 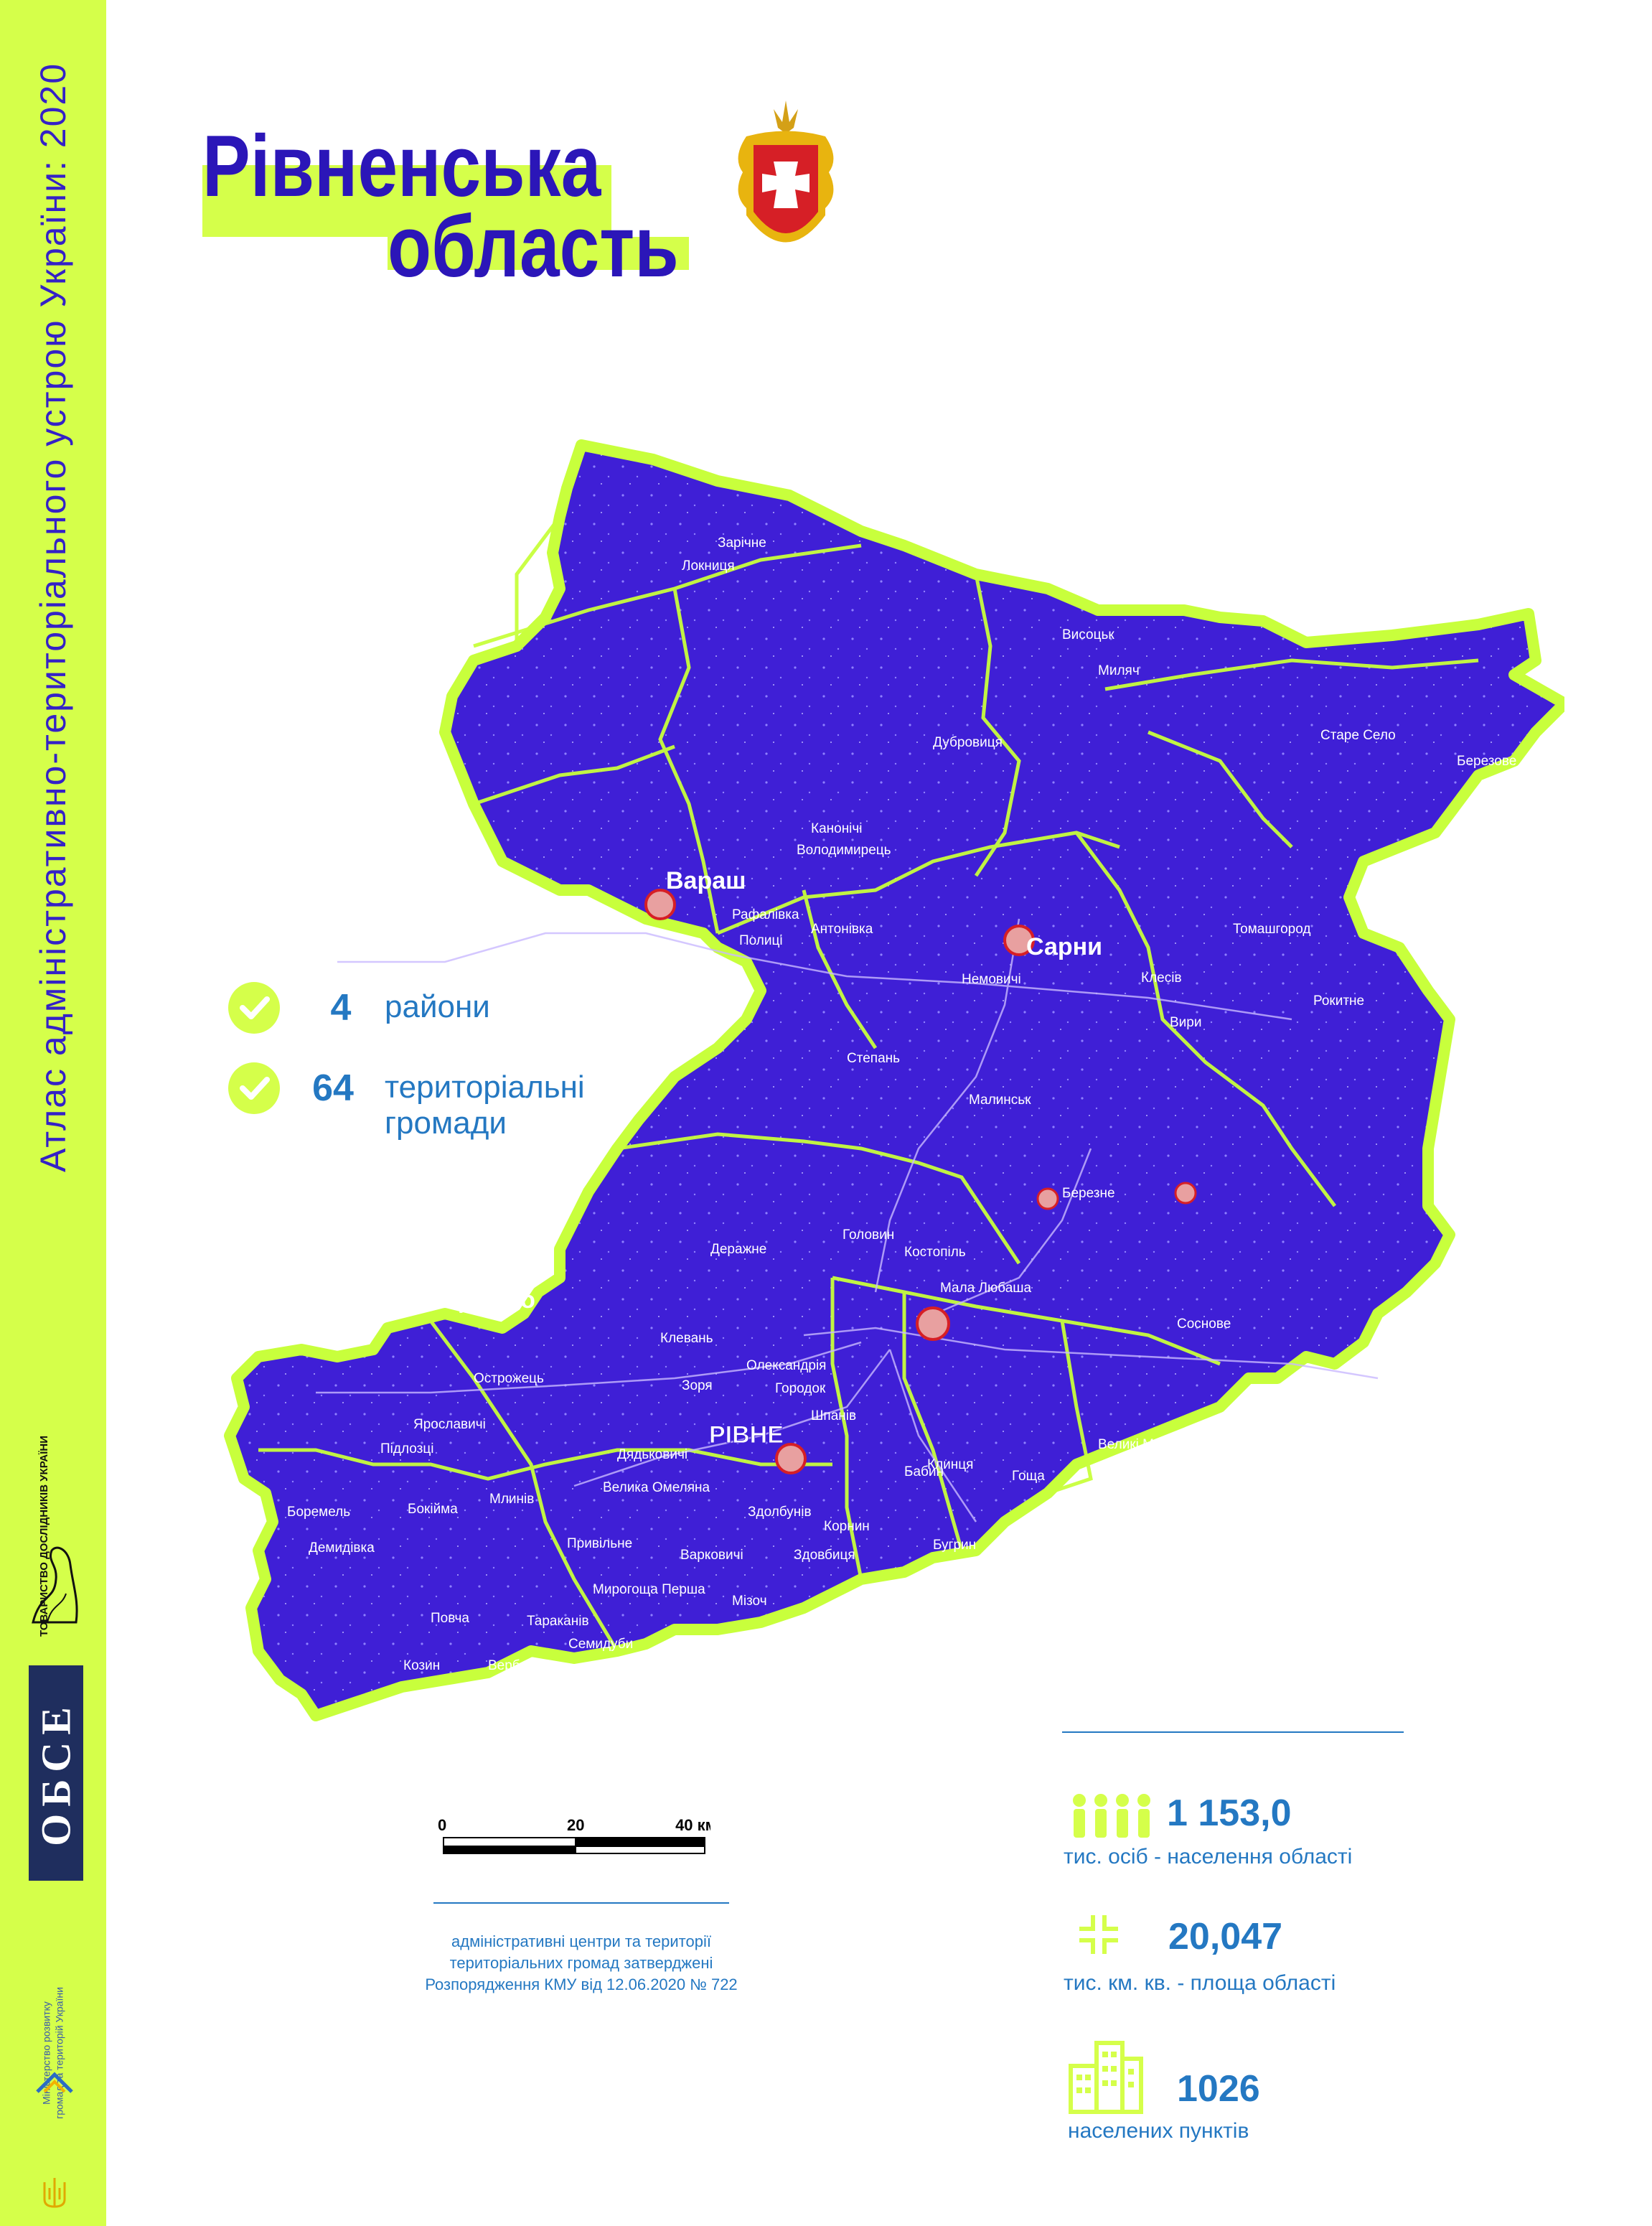 I want to click on communities-label: територіальні громади, so click(x=492, y=1101).